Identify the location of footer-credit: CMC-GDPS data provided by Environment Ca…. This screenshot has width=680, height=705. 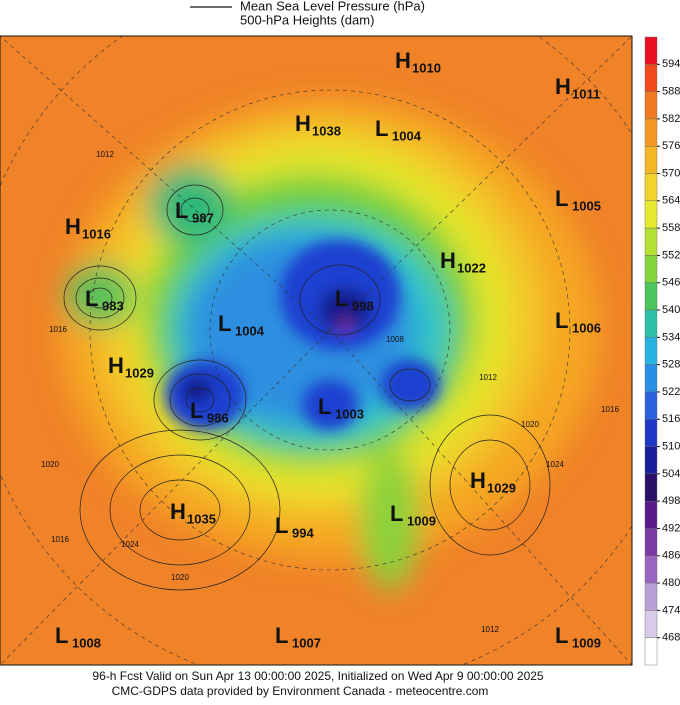
(300, 691).